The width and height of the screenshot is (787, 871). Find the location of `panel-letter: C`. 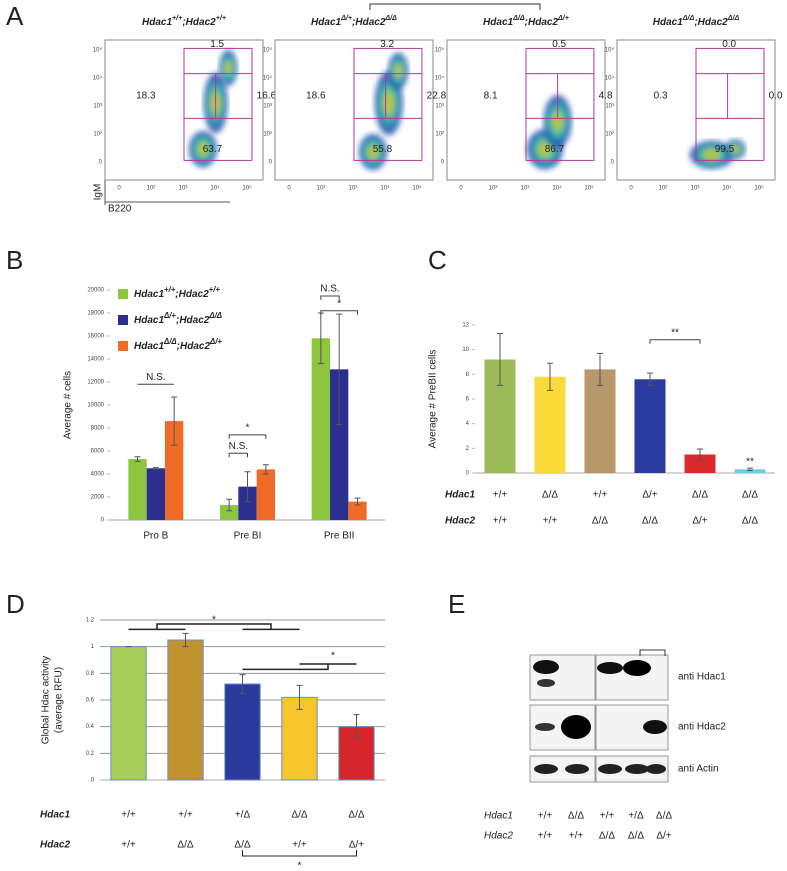

panel-letter: C is located at coordinates (437, 260).